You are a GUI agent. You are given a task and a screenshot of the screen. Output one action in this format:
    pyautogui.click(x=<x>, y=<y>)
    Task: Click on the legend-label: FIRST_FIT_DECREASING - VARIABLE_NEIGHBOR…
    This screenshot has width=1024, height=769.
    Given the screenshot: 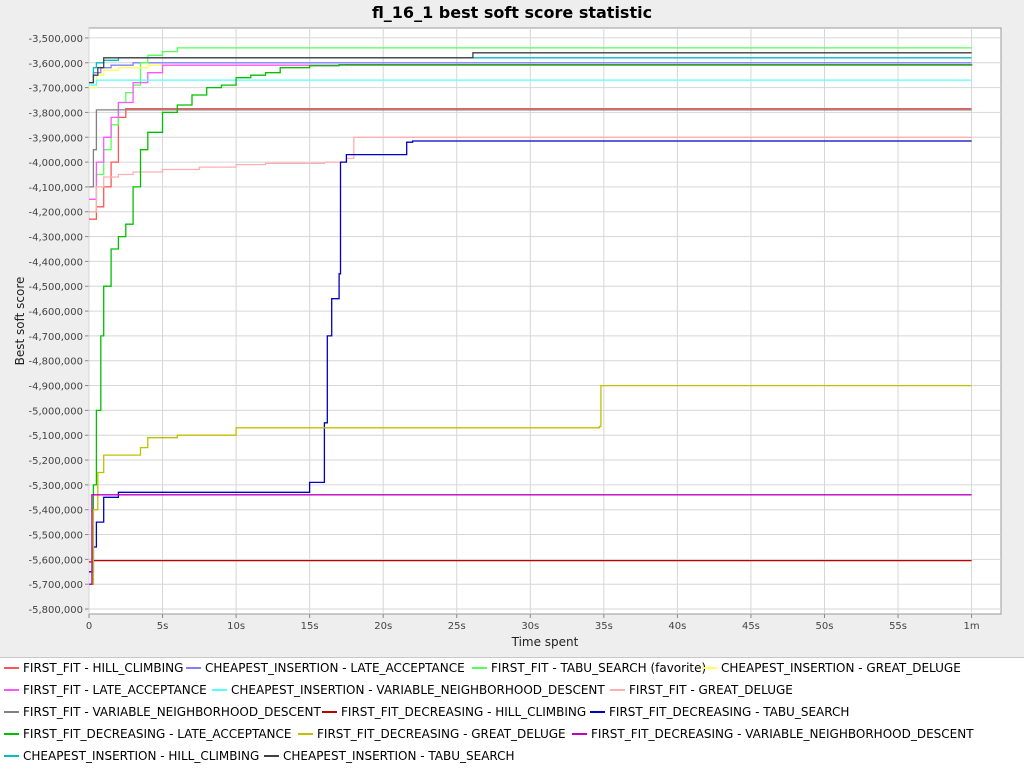 What is the action you would take?
    pyautogui.click(x=782, y=734)
    